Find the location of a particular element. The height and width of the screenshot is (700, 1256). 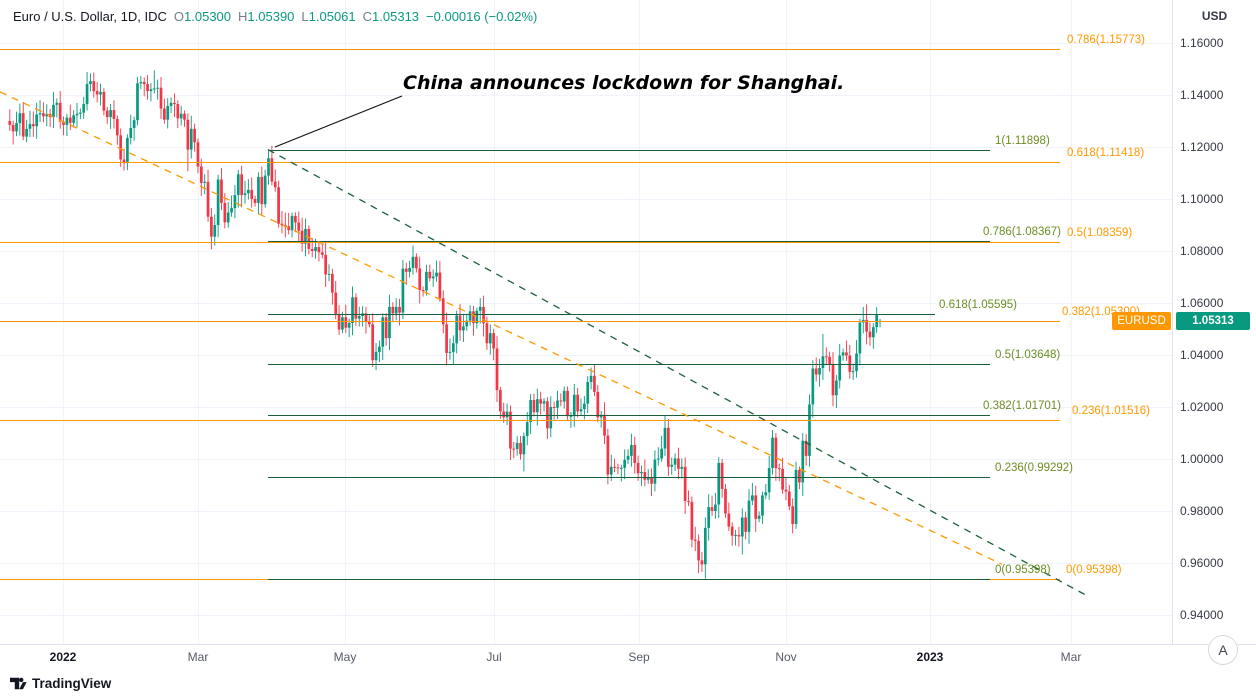

tradingview-brand-link: TradingView is located at coordinates (72, 683).